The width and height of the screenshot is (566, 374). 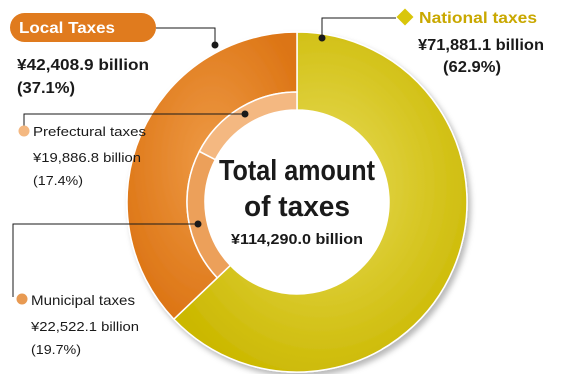 What do you see at coordinates (478, 18) in the screenshot?
I see `national-taxes-label: National taxes` at bounding box center [478, 18].